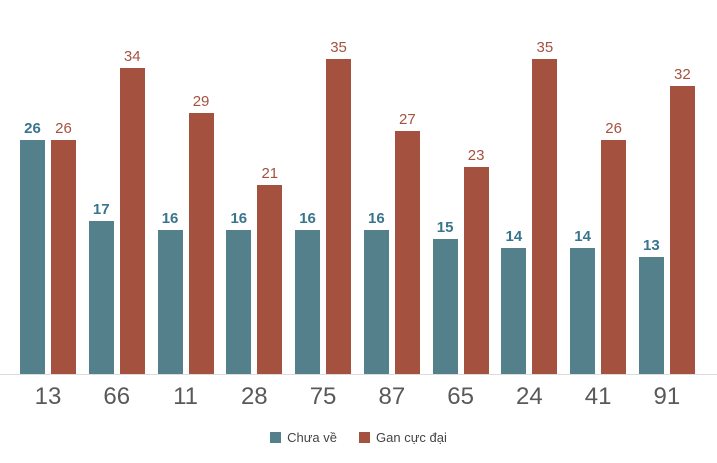 The height and width of the screenshot is (463, 717). I want to click on bar-column-series-1: 26, so click(32, 247).